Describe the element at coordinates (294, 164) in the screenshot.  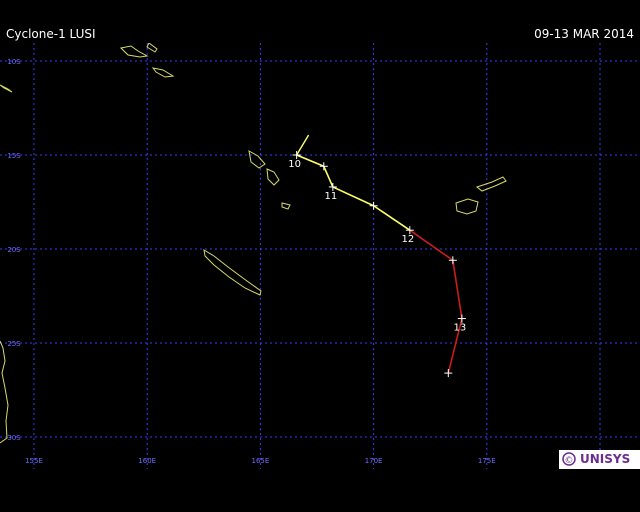
I see `track-day-label: 10` at that location.